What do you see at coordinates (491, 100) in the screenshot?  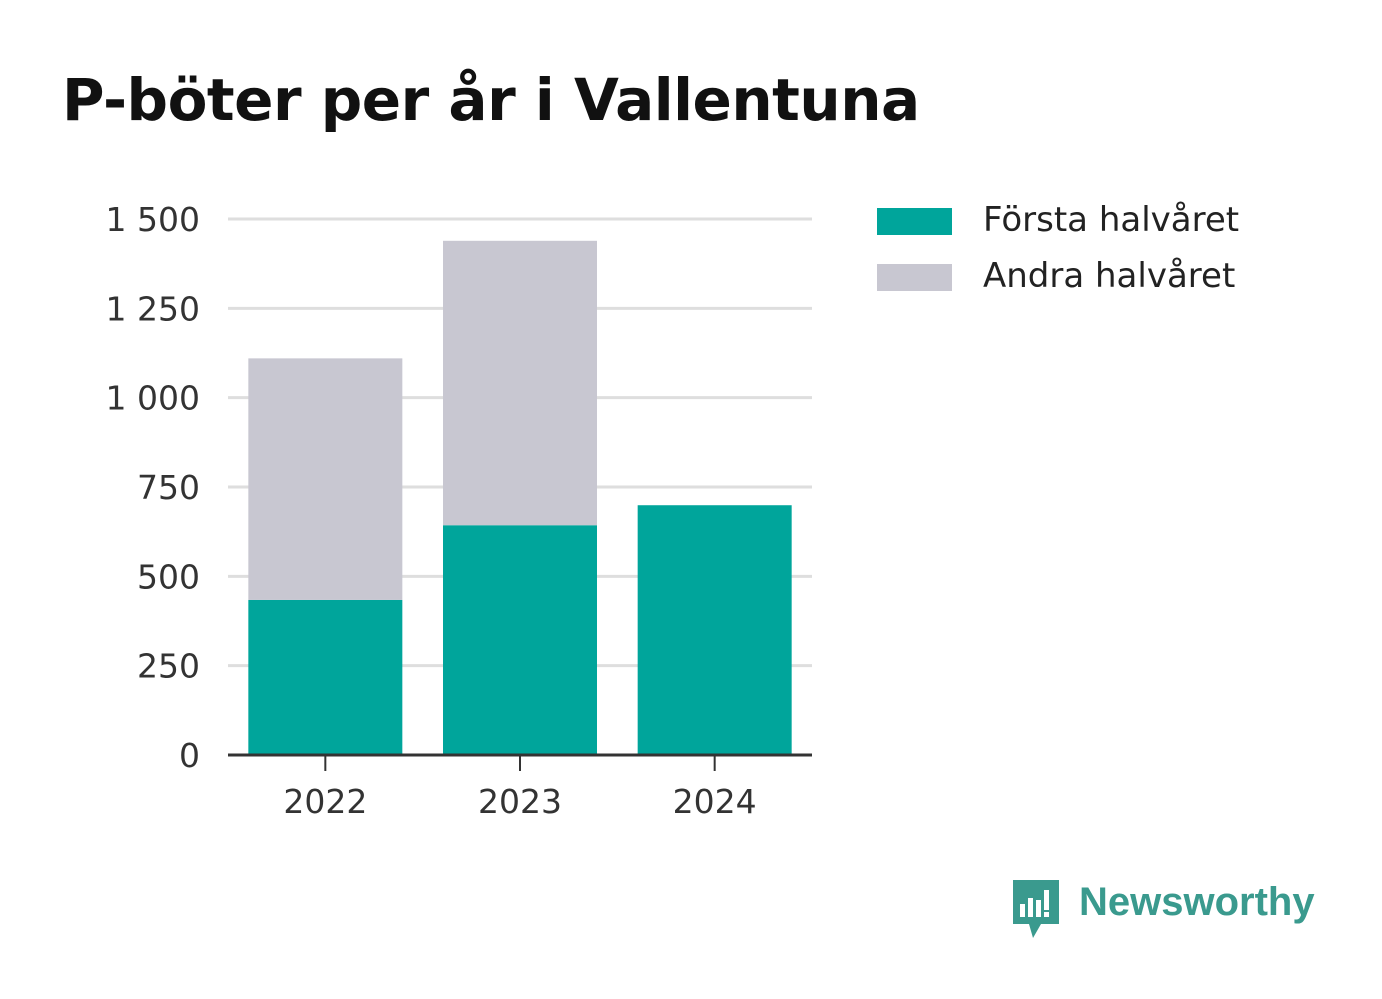 I see `chart-title: P-böter per år i Vallentuna` at bounding box center [491, 100].